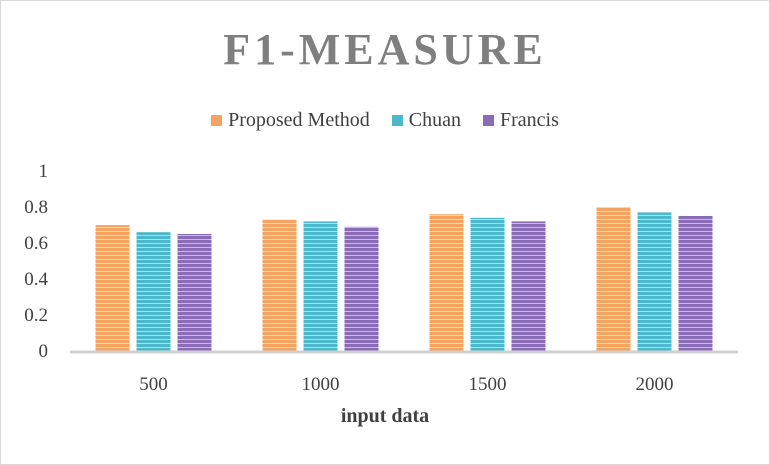  What do you see at coordinates (36, 279) in the screenshot?
I see `y-tick-label: 0.4` at bounding box center [36, 279].